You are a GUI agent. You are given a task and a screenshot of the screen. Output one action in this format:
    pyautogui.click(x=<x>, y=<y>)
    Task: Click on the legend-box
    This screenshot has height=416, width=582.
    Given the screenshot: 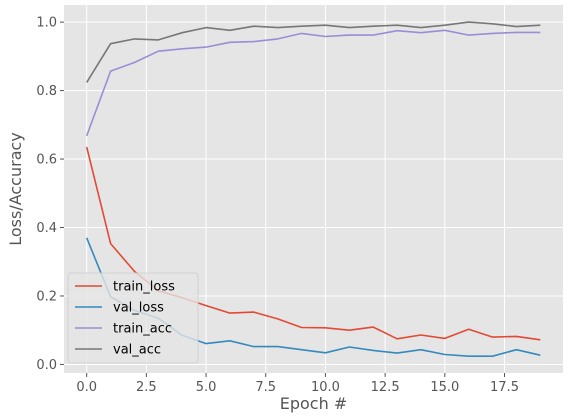 What is the action you would take?
    pyautogui.click(x=133, y=318)
    